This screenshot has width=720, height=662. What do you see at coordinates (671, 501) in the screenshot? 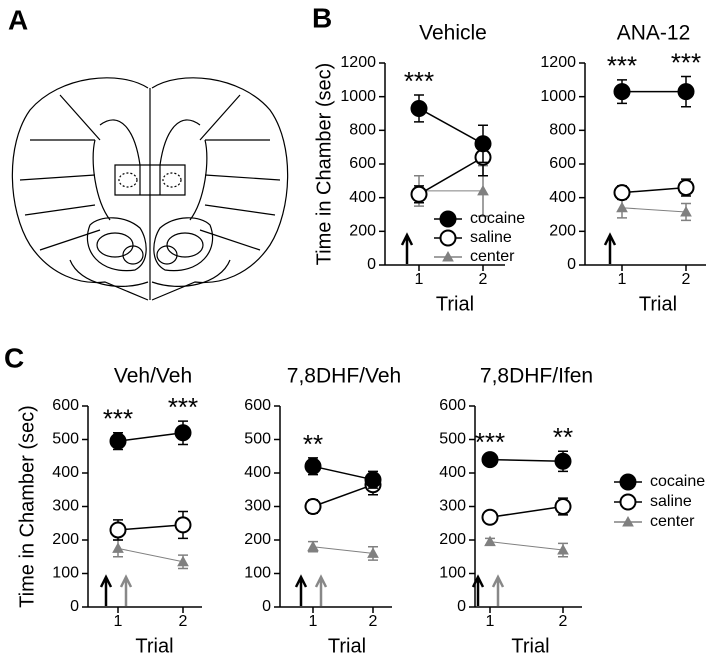
I see `legend-label: saline` at bounding box center [671, 501].